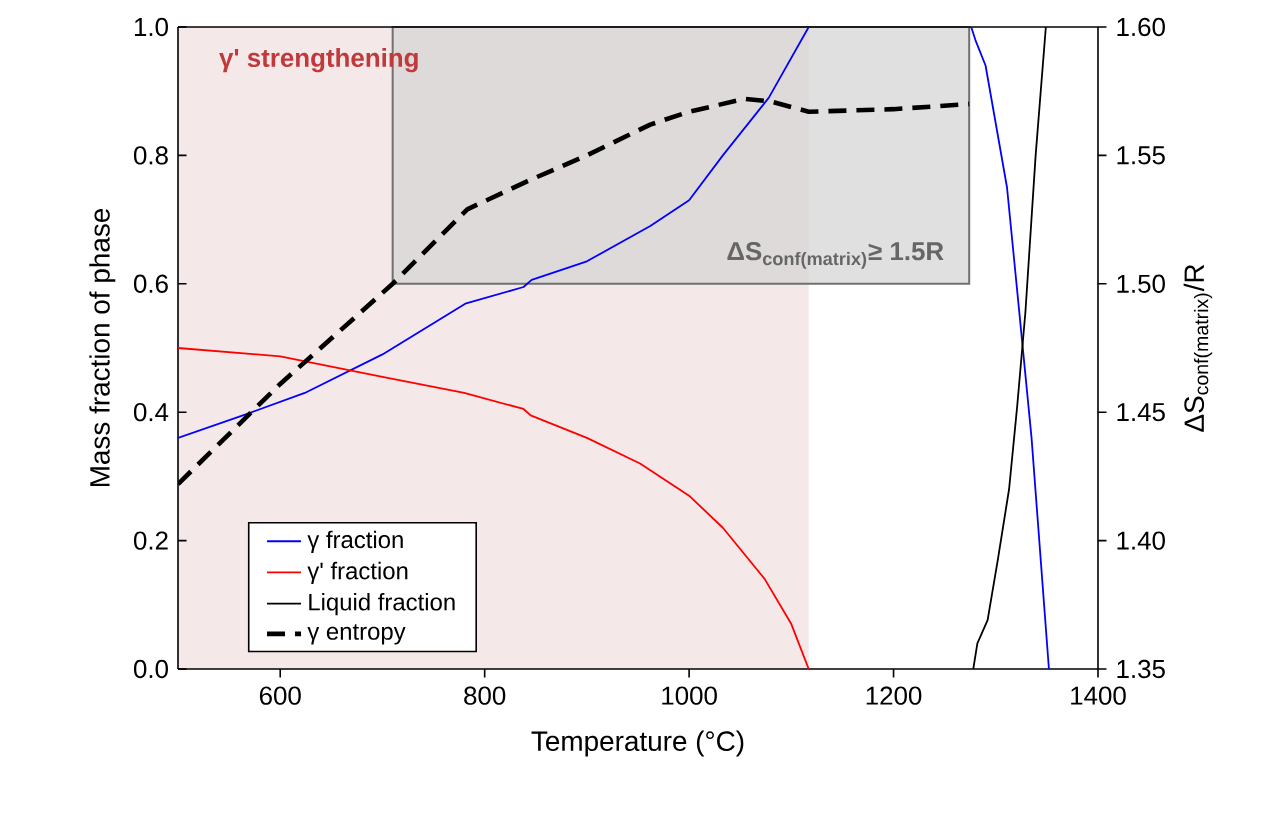  Describe the element at coordinates (280, 695) in the screenshot. I see `x-tick-label: 600` at that location.